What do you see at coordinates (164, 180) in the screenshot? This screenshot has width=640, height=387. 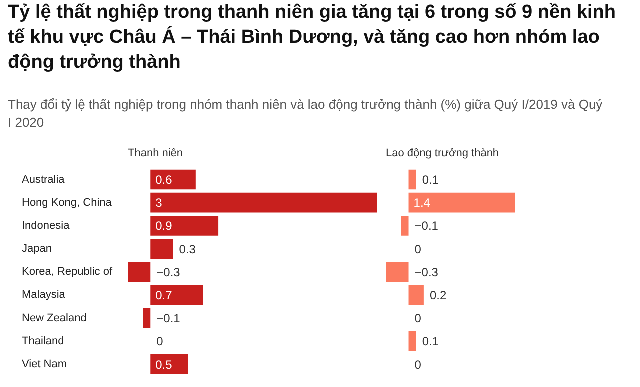 I see `data-label: 0.6` at bounding box center [164, 180].